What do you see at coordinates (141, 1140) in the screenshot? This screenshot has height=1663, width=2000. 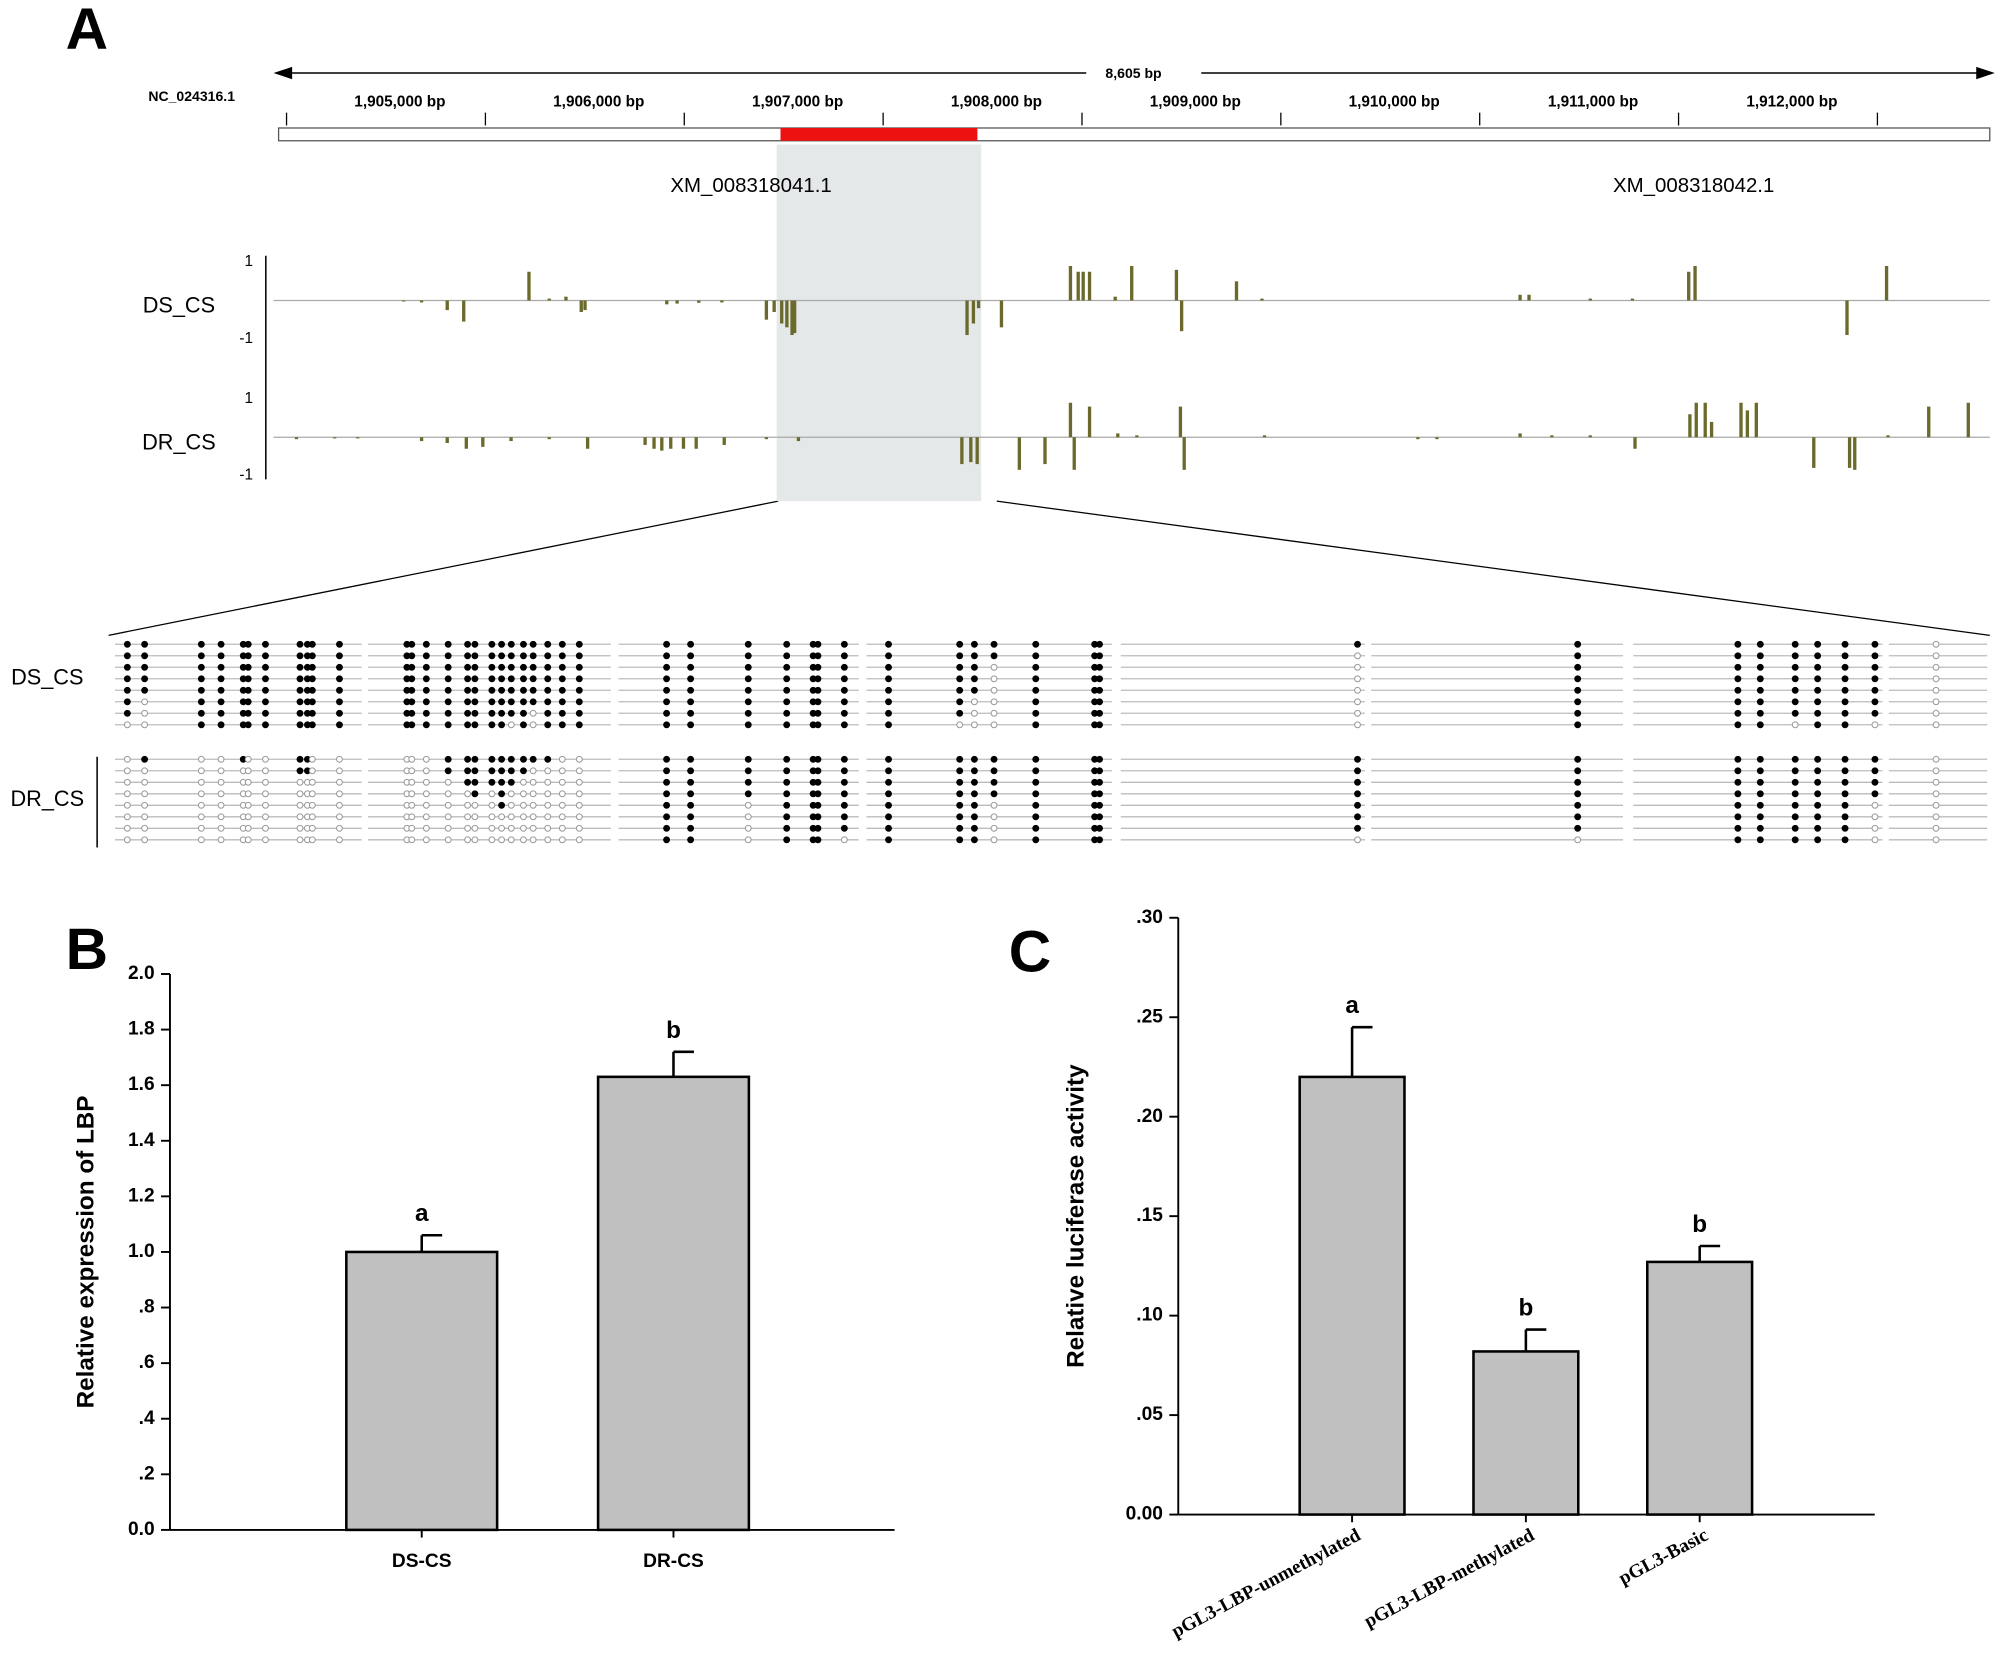 I see `y-tick-label: 1.4` at bounding box center [141, 1140].